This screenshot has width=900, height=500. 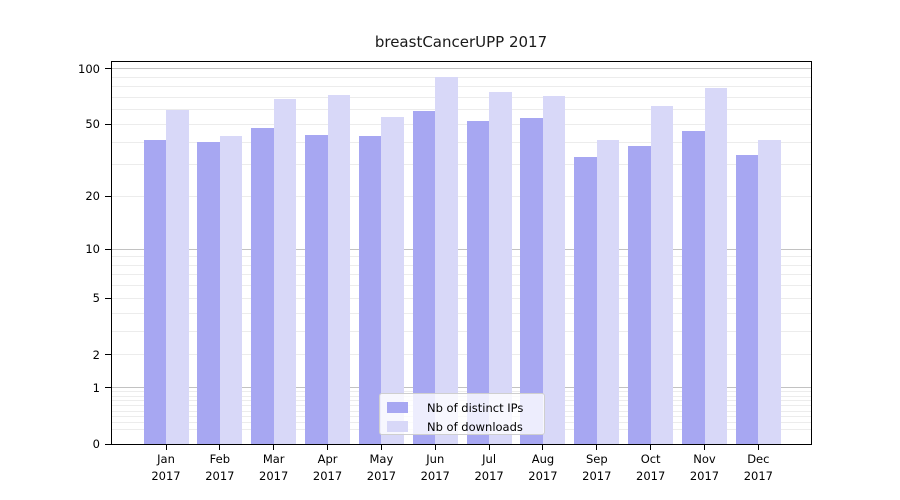 What do you see at coordinates (585, 300) in the screenshot?
I see `bar-distinct-ips-sep` at bounding box center [585, 300].